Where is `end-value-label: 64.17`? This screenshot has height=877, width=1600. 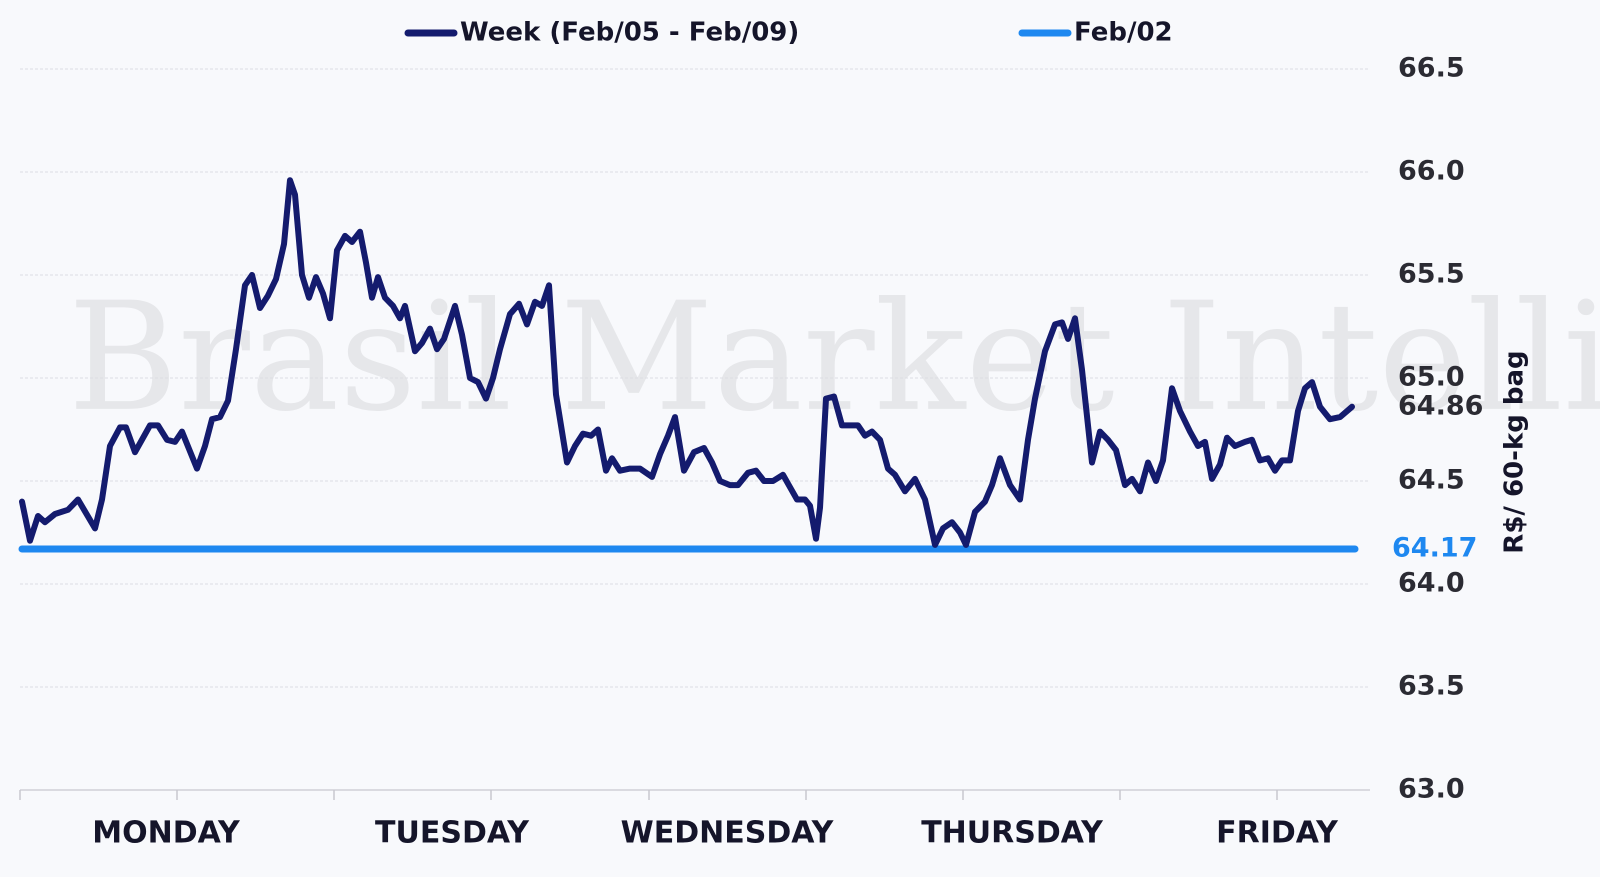 end-value-label: 64.17 is located at coordinates (1434, 547).